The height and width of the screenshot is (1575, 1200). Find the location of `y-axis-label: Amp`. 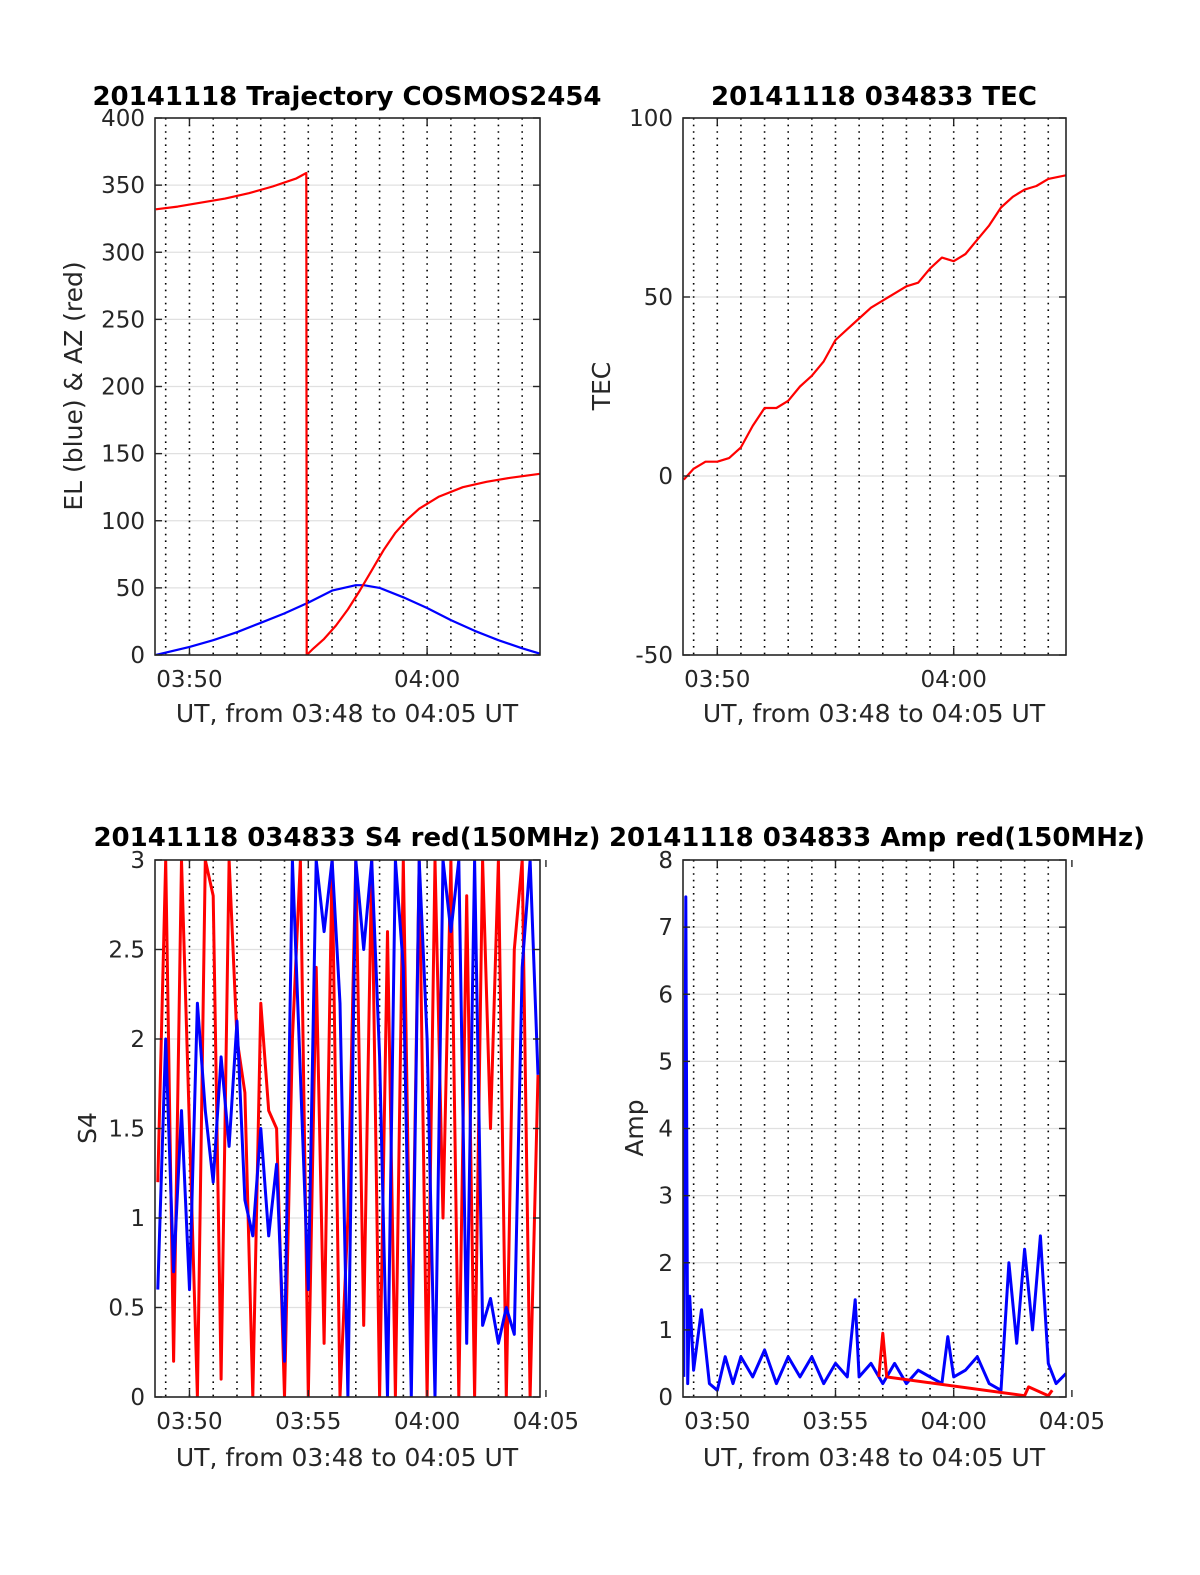

y-axis-label: Amp is located at coordinates (634, 1127).